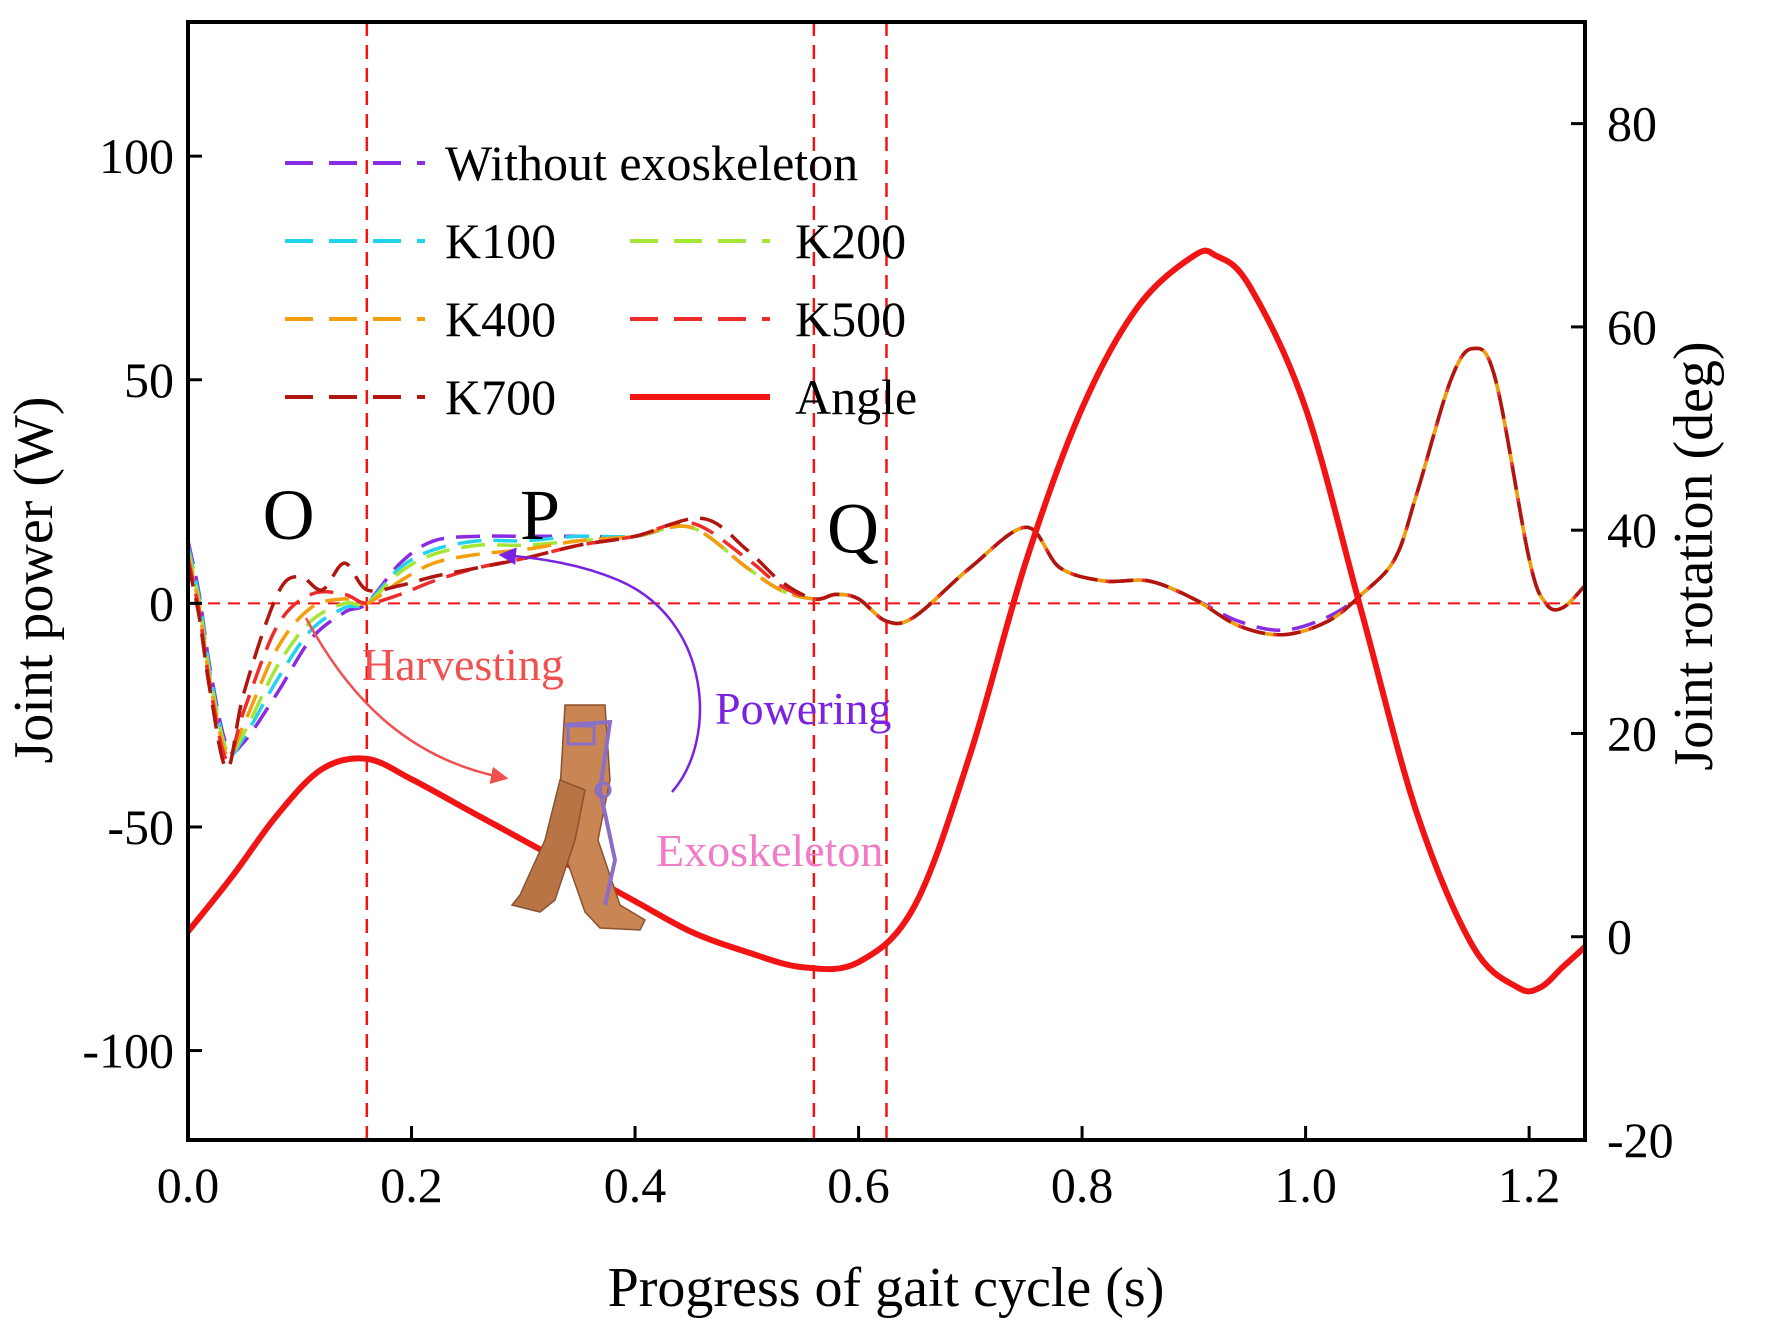 The height and width of the screenshot is (1336, 1785). I want to click on annotation-group: Harvesting Powering Exoskeleton, so click(597, 739).